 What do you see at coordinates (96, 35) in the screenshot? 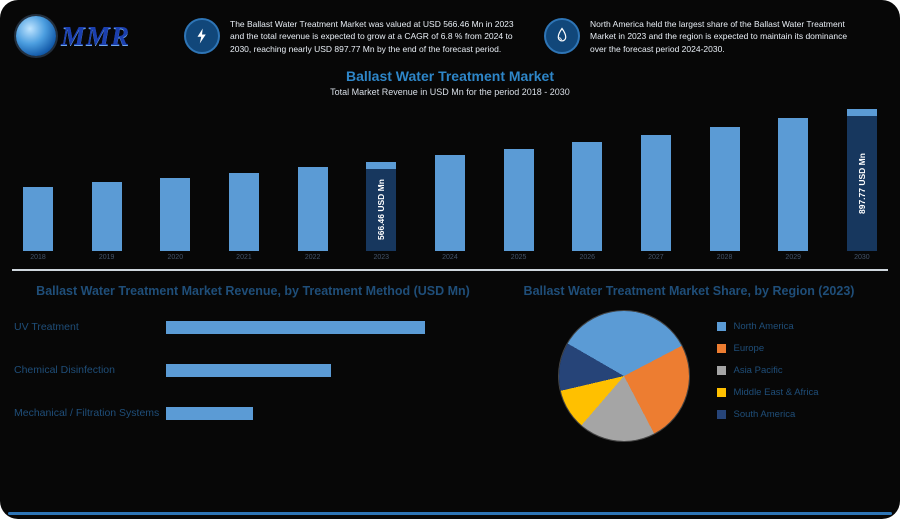
I see `logo-text: MMR` at bounding box center [96, 35].